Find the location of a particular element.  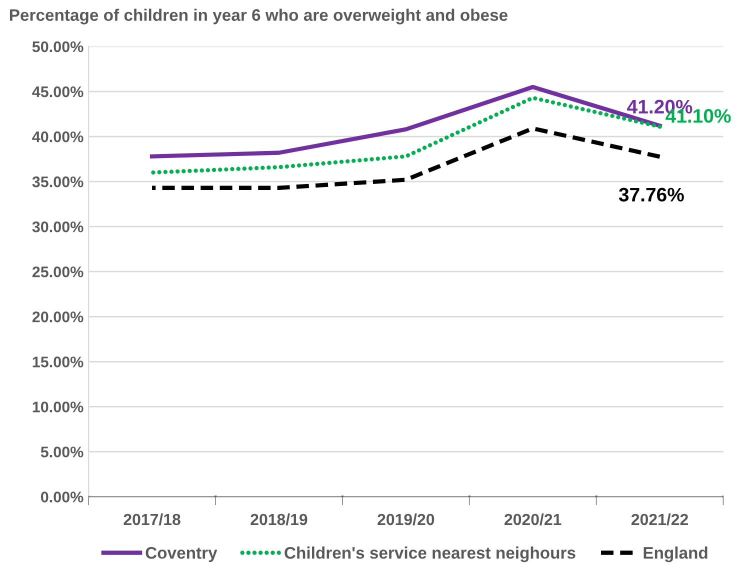

legend-label: England is located at coordinates (676, 554).